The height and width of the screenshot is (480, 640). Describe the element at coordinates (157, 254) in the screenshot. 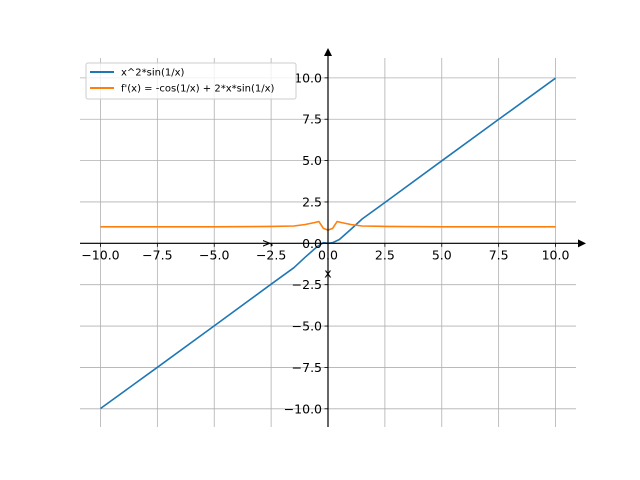

I see `x-tick-label: −7.5` at that location.